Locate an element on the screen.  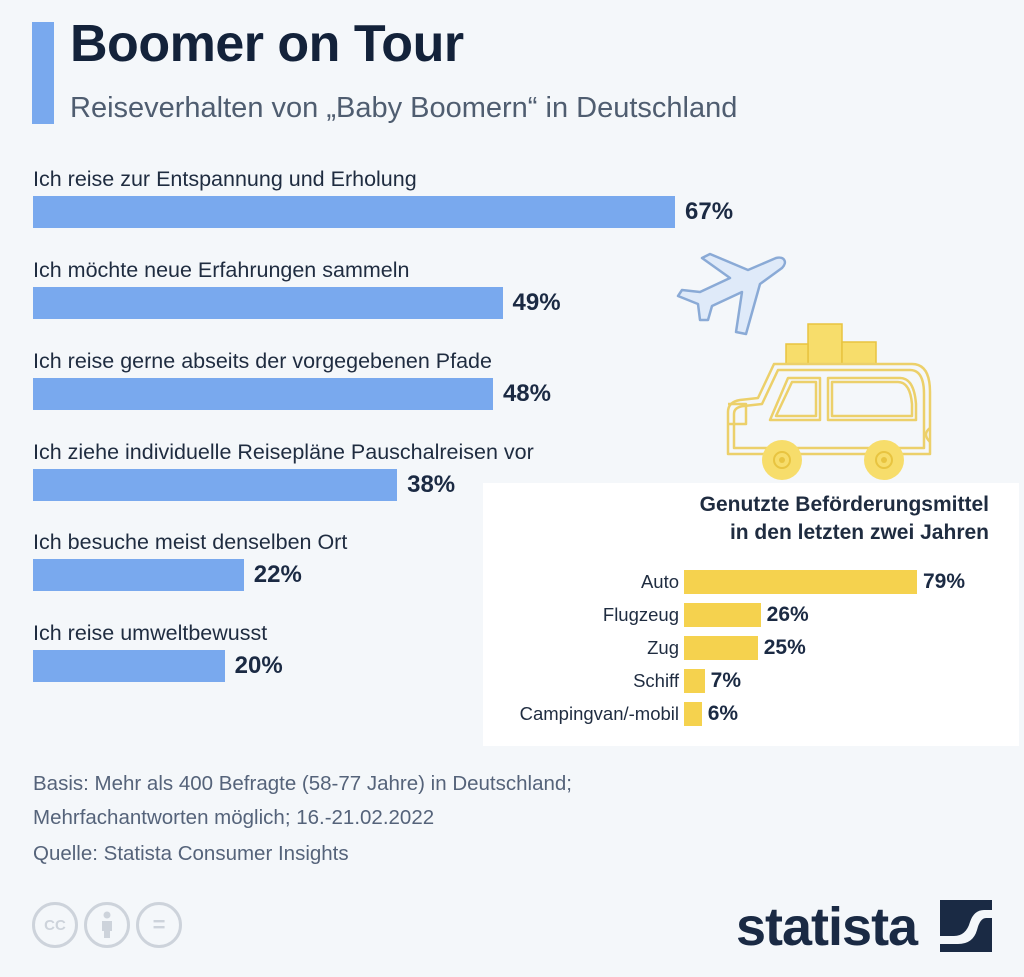
attribution-icon is located at coordinates (107, 925).